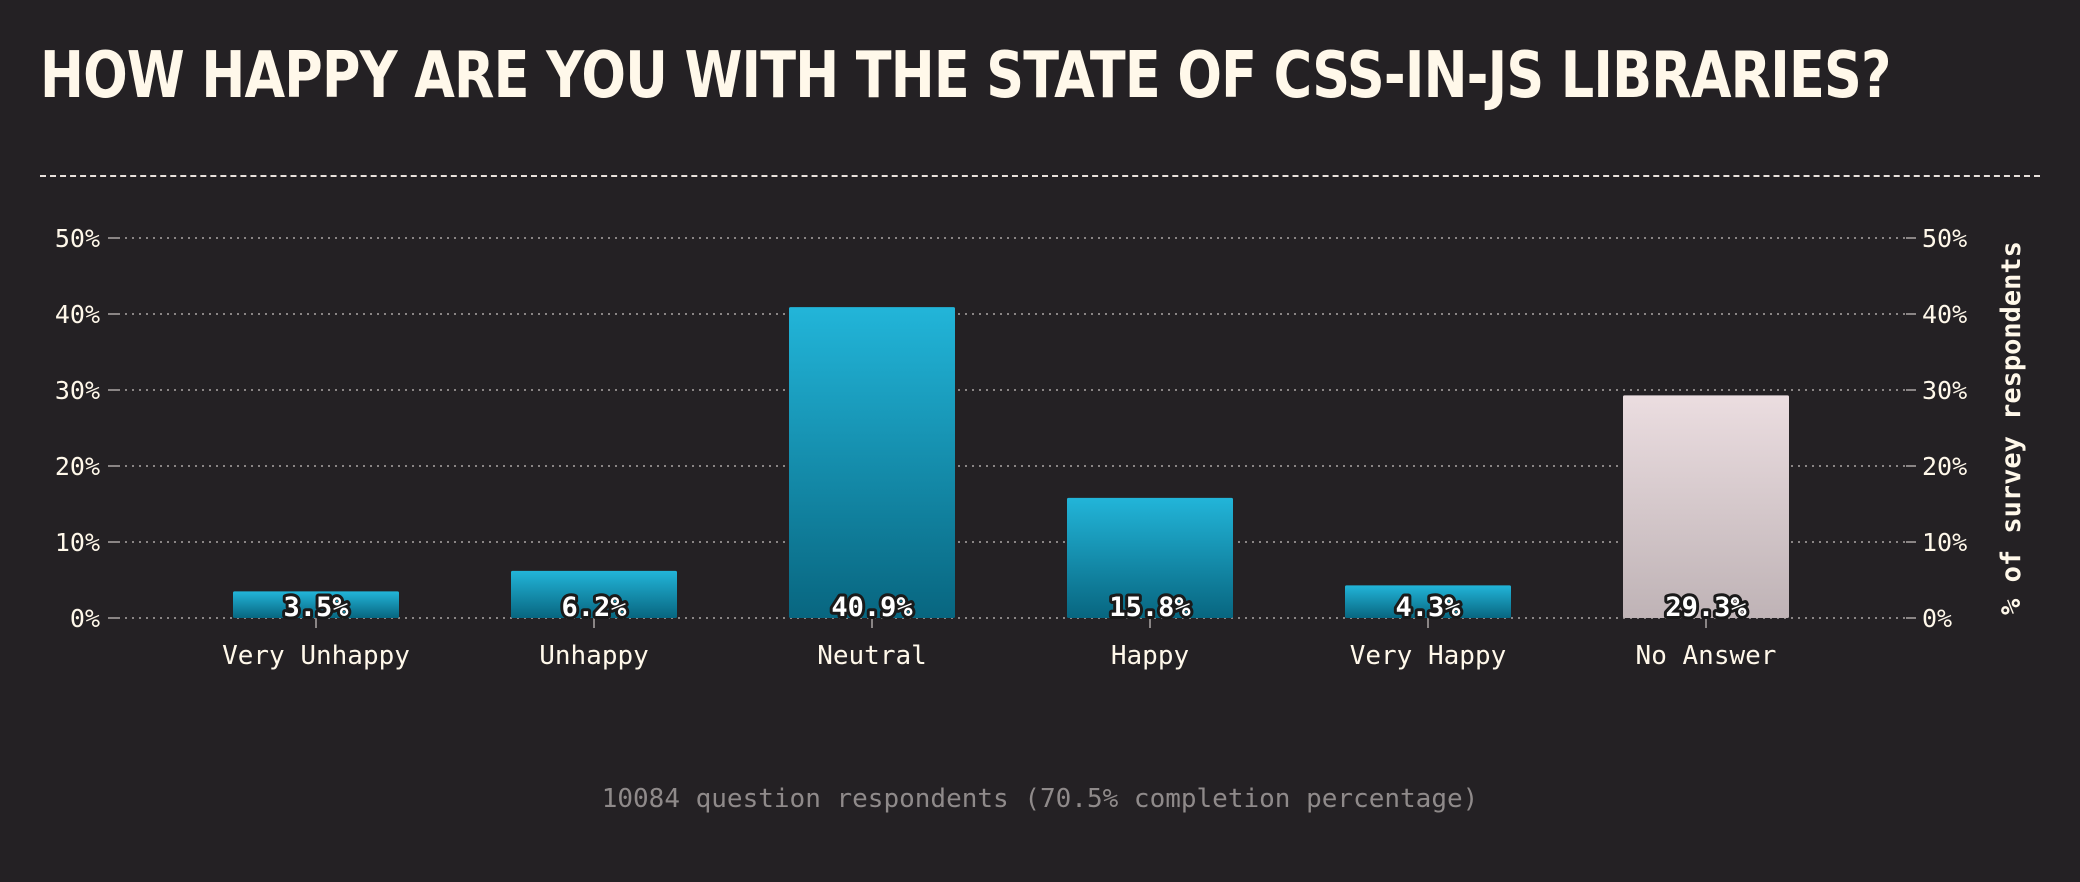 The width and height of the screenshot is (2080, 882). I want to click on y-tick-label-left: 0%, so click(85, 618).